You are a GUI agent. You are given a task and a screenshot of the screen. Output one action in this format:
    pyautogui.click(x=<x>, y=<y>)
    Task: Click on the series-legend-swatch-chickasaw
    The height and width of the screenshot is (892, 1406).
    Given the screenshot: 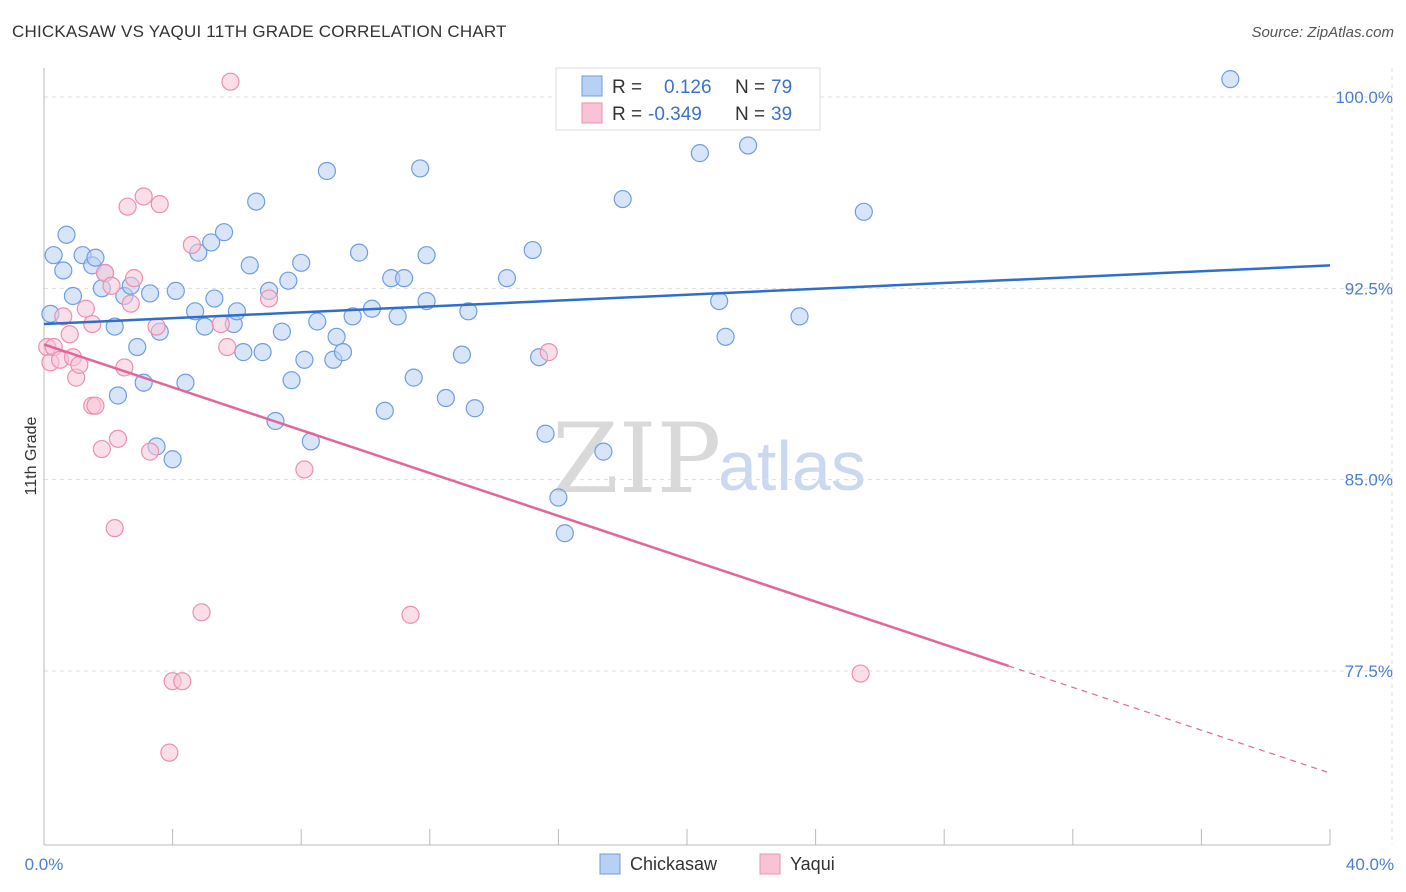 What is the action you would take?
    pyautogui.click(x=610, y=864)
    